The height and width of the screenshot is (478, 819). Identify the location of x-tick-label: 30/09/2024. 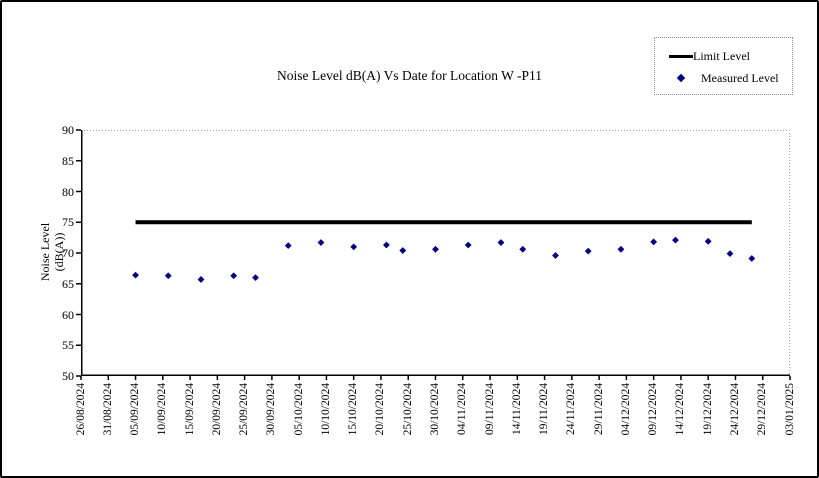
(271, 409).